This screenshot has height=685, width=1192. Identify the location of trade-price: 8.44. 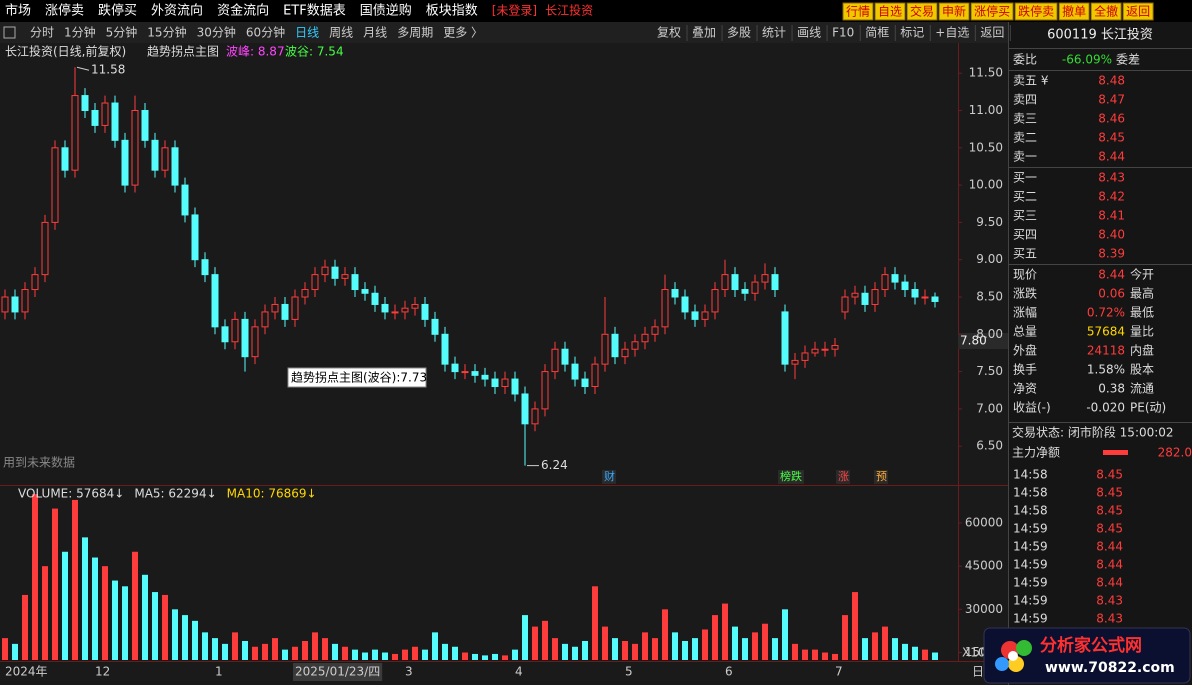
(1109, 583).